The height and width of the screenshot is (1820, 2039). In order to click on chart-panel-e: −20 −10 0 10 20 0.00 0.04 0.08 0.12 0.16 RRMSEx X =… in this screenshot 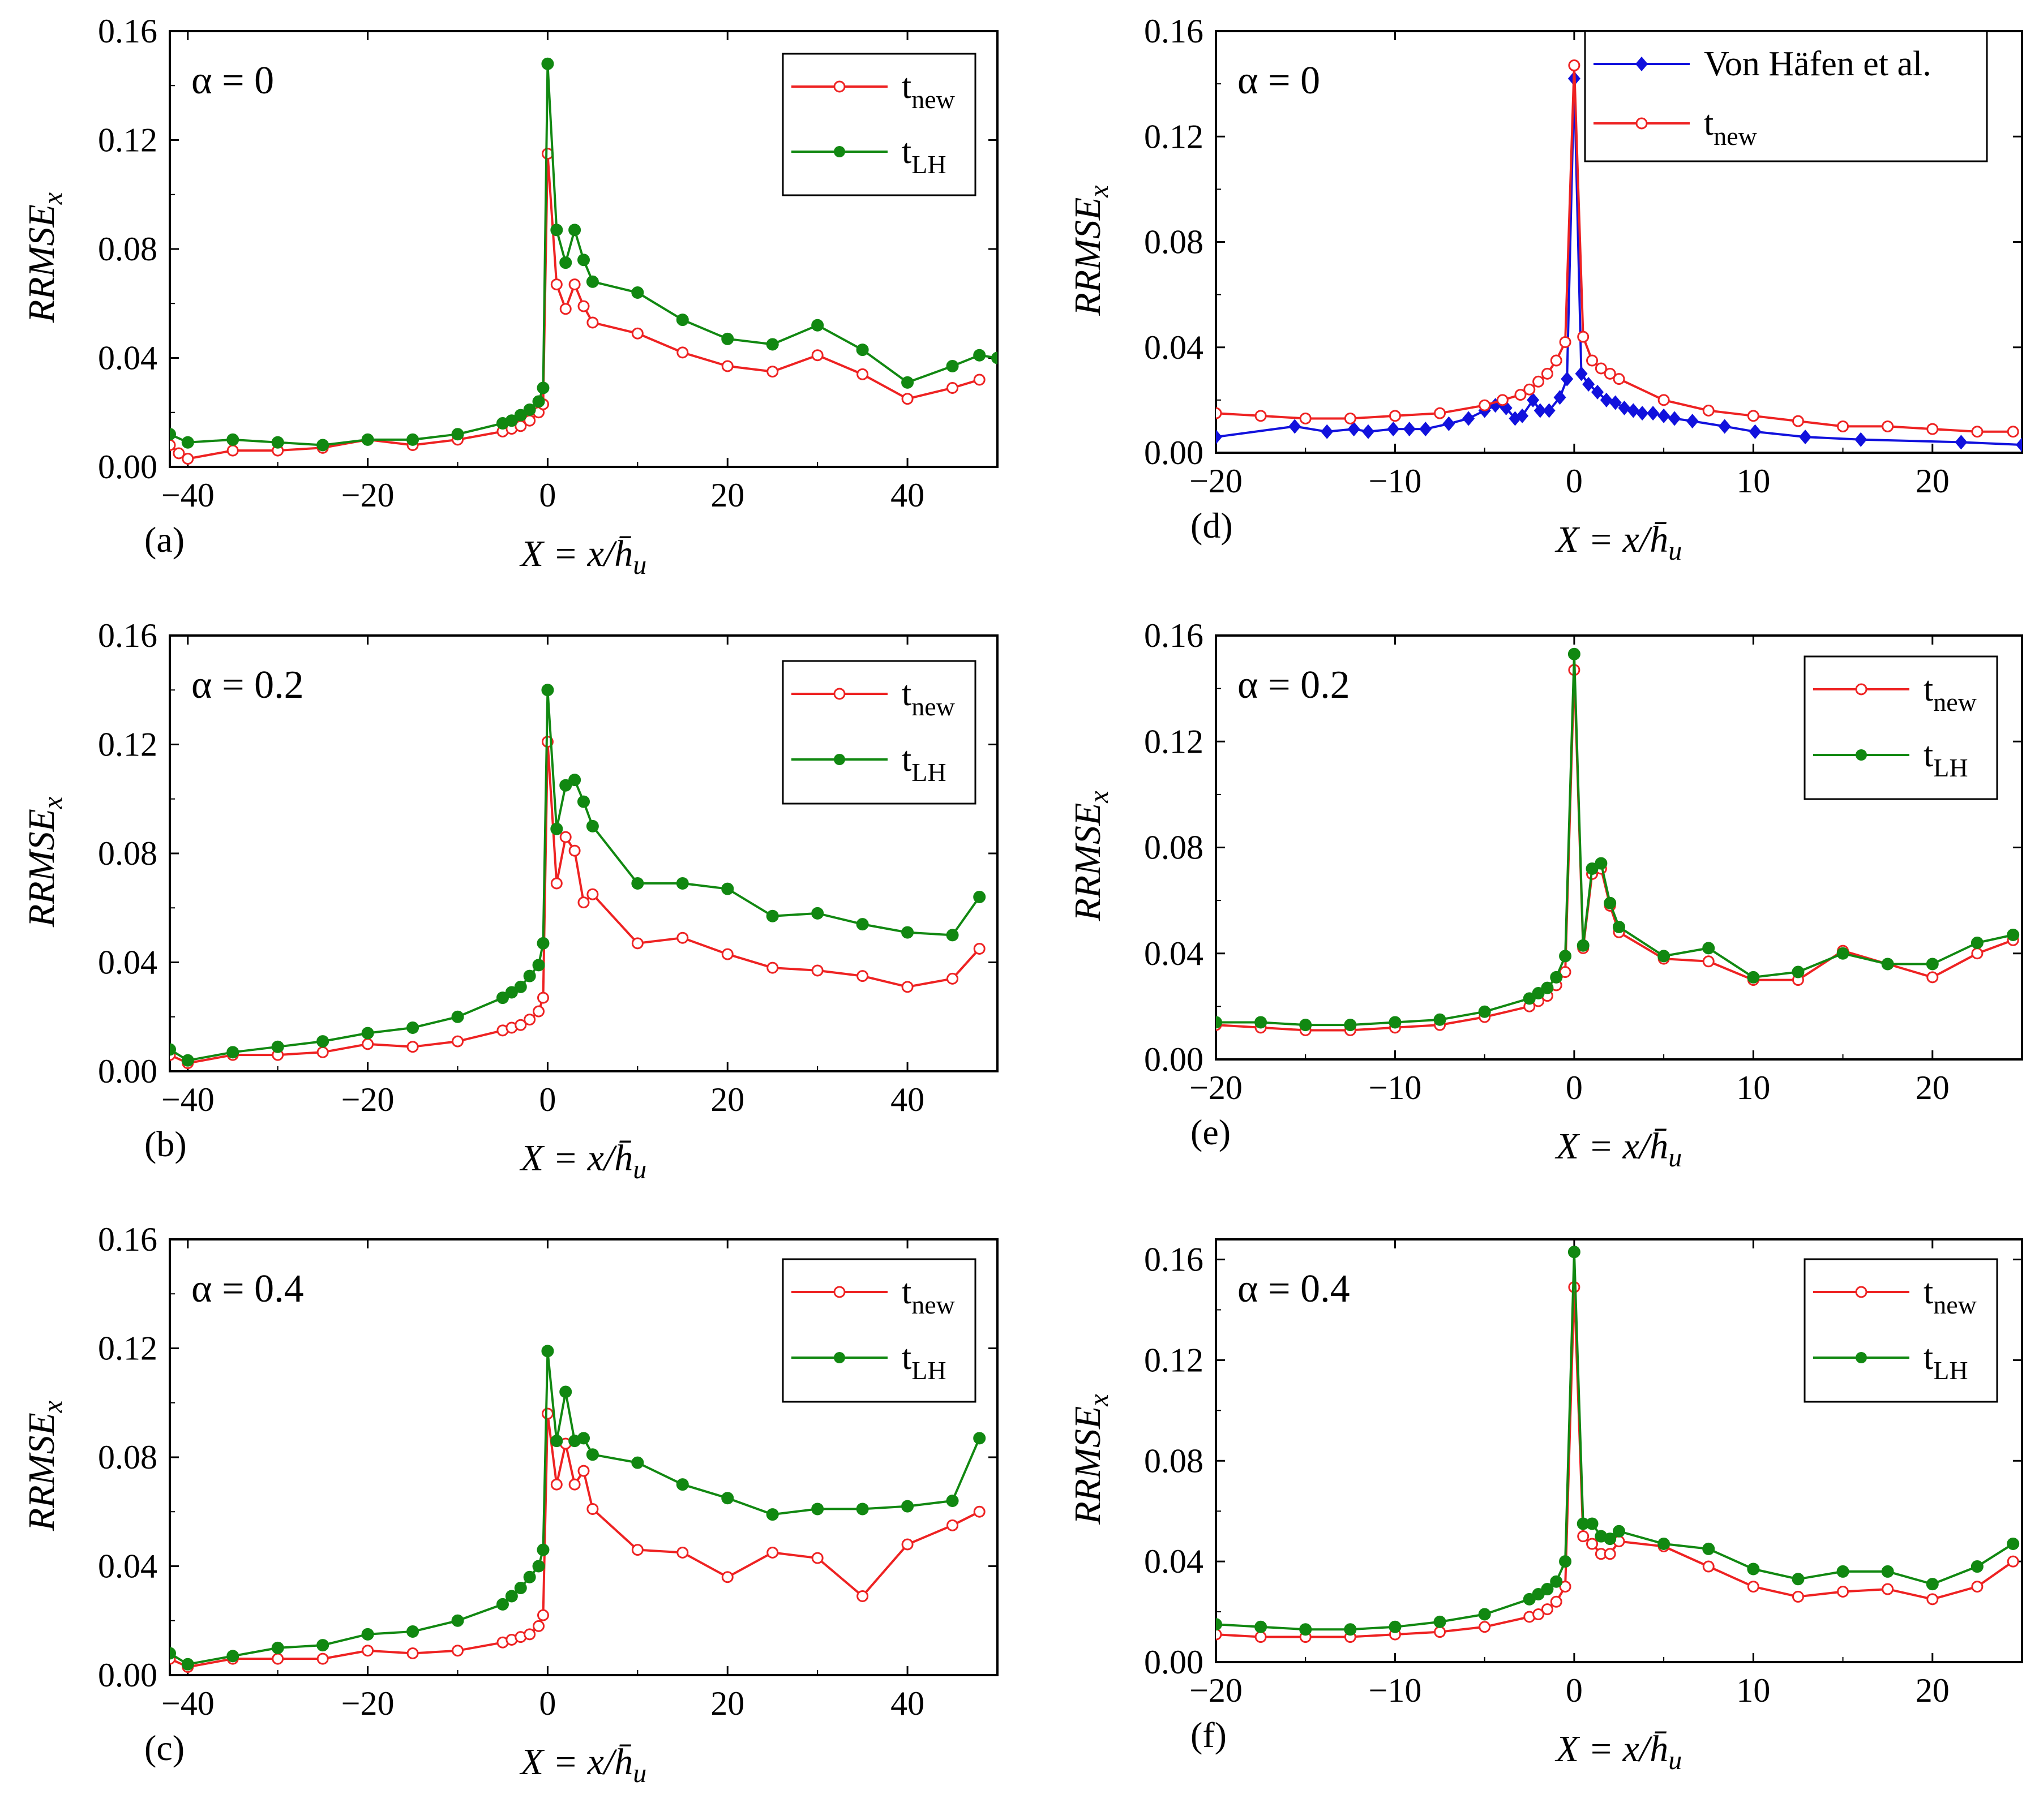, I will do `click(1545, 895)`.